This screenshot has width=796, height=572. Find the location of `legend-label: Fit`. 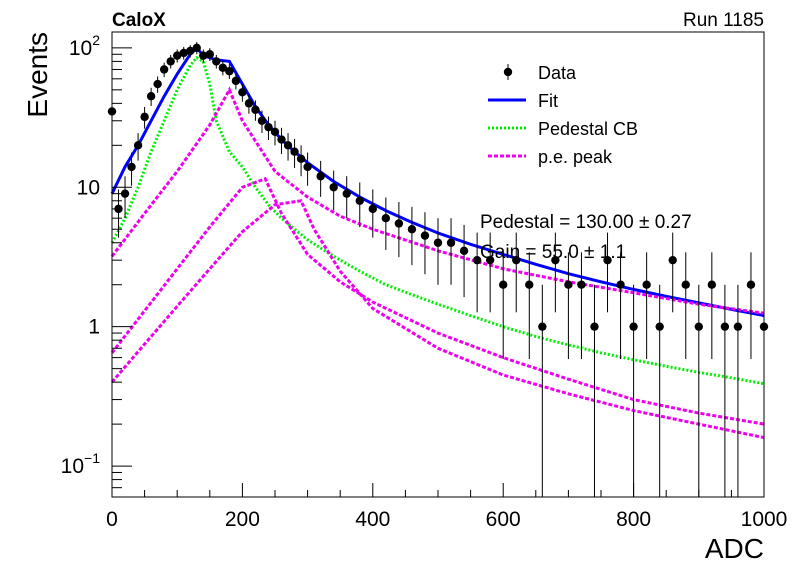

legend-label: Fit is located at coordinates (548, 101).